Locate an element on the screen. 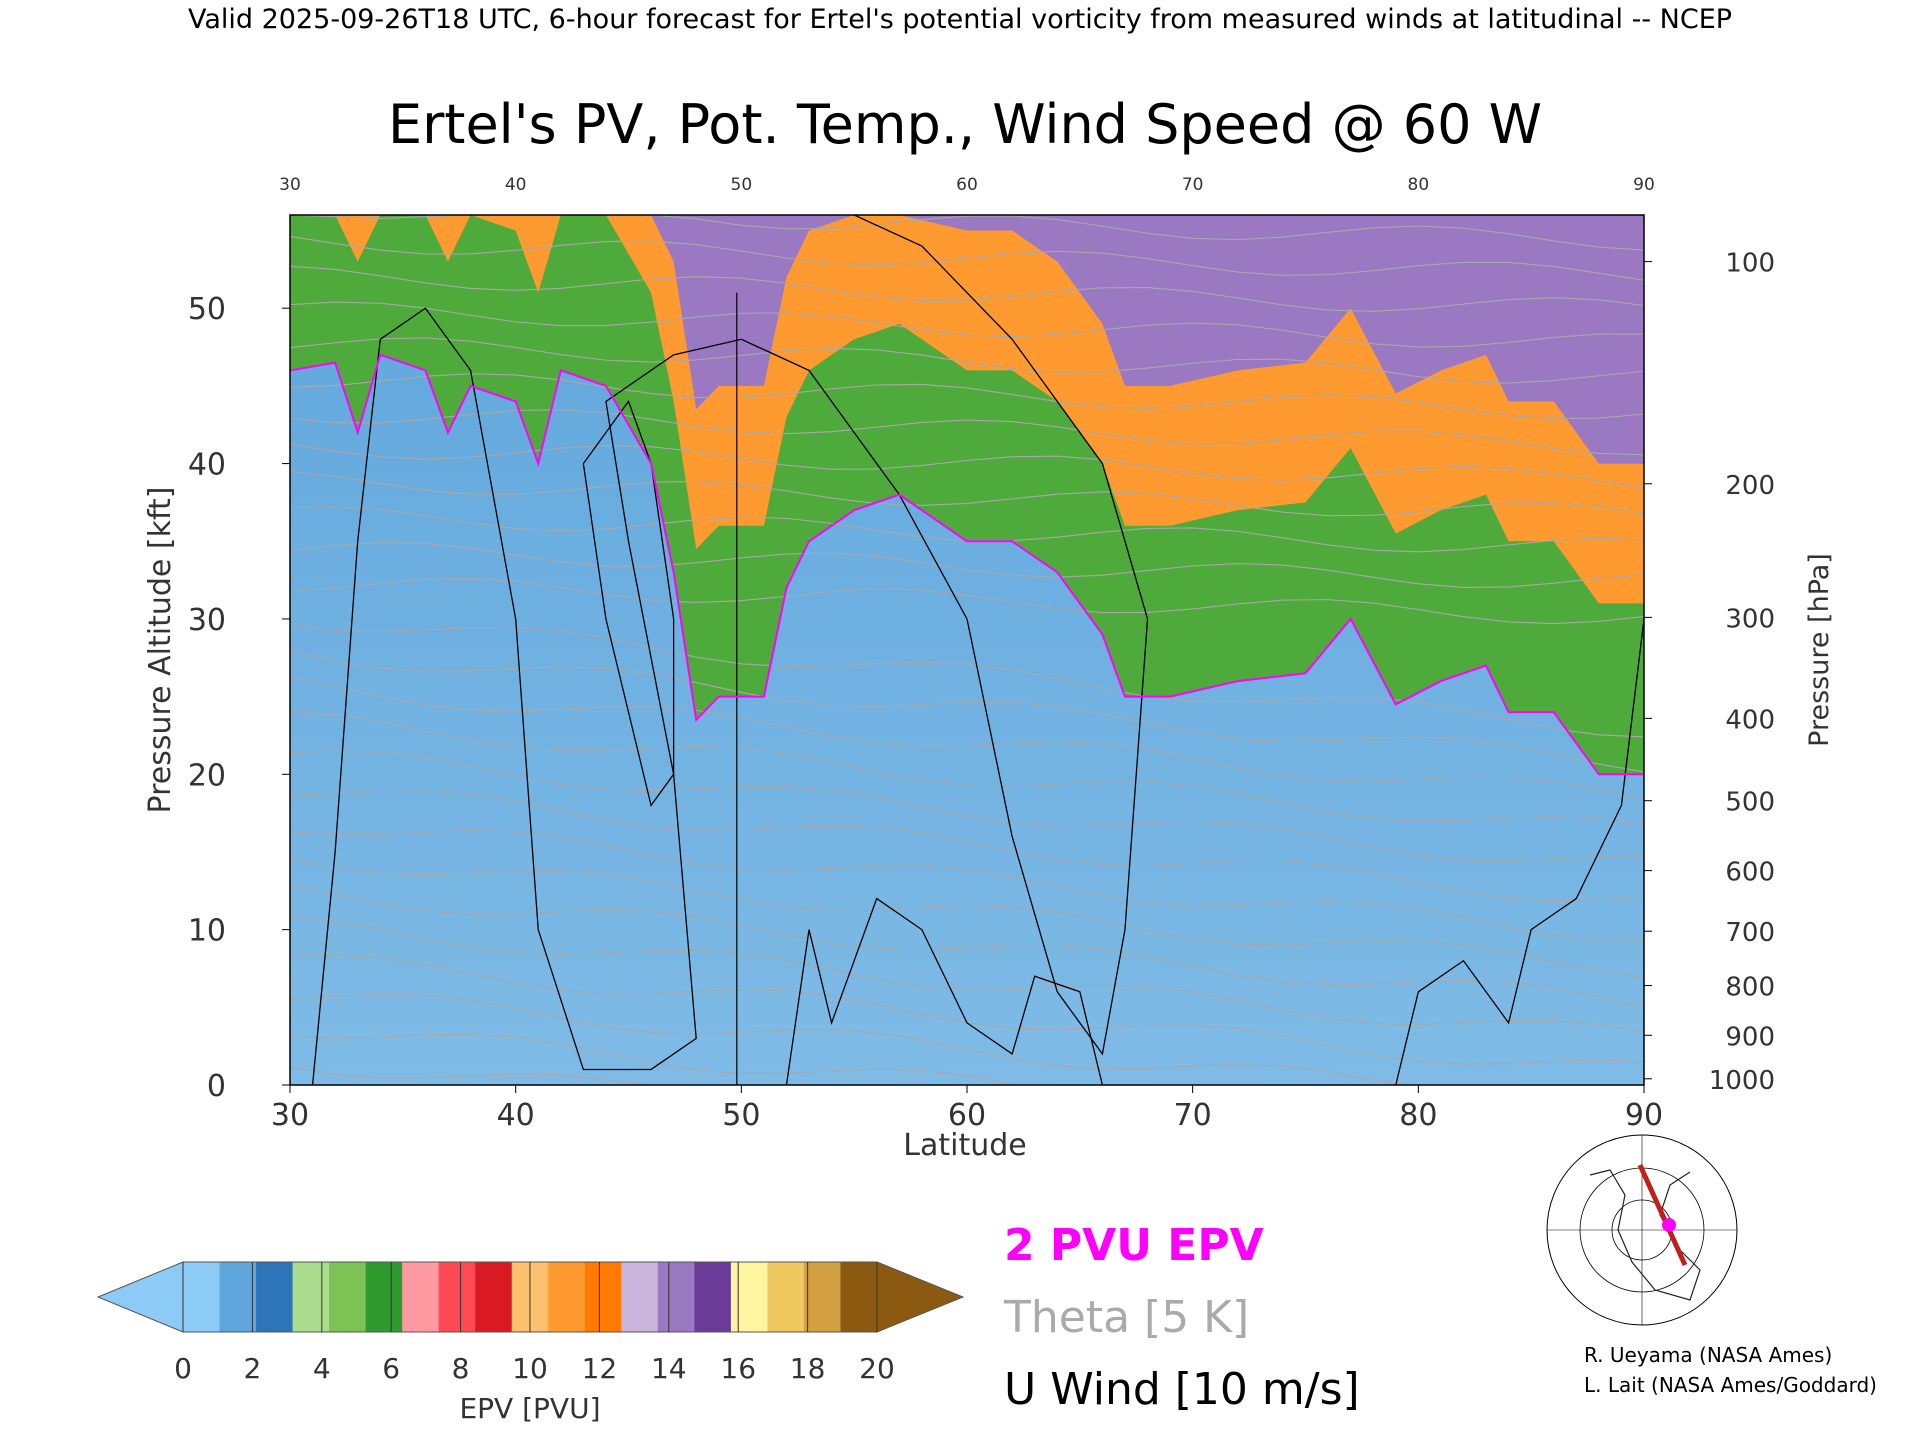 This screenshot has height=1440, width=1920. colorbar-low-arrow is located at coordinates (140, 1297).